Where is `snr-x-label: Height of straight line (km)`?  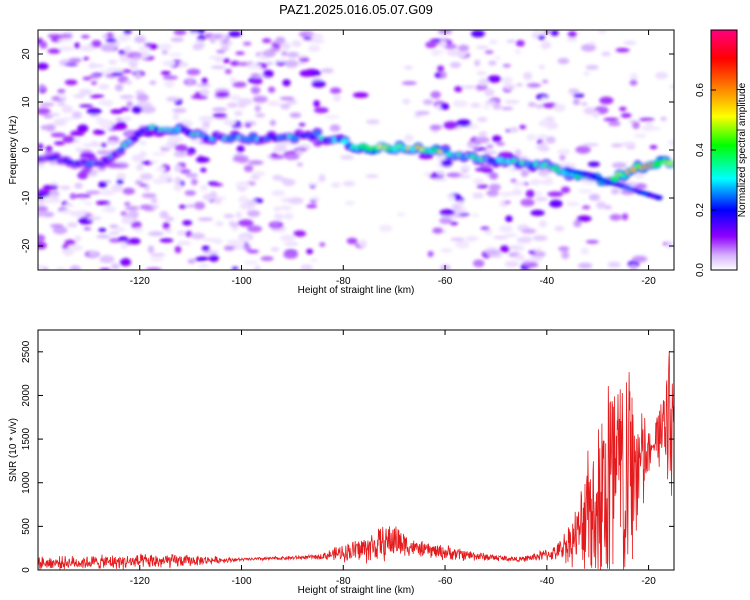
snr-x-label: Height of straight line (km) is located at coordinates (356, 590).